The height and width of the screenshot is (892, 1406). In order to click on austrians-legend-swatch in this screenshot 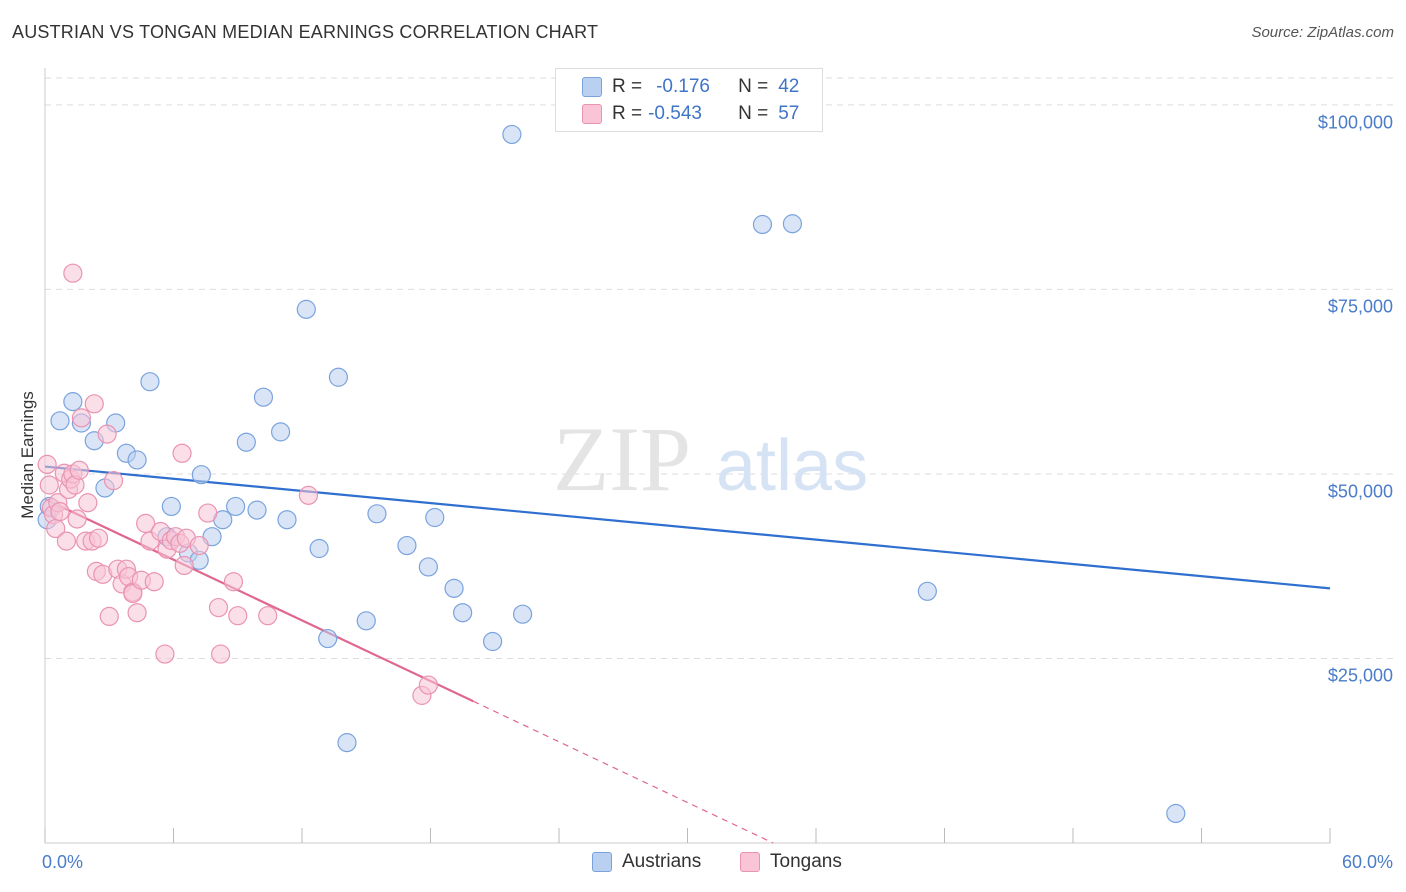, I will do `click(602, 862)`.